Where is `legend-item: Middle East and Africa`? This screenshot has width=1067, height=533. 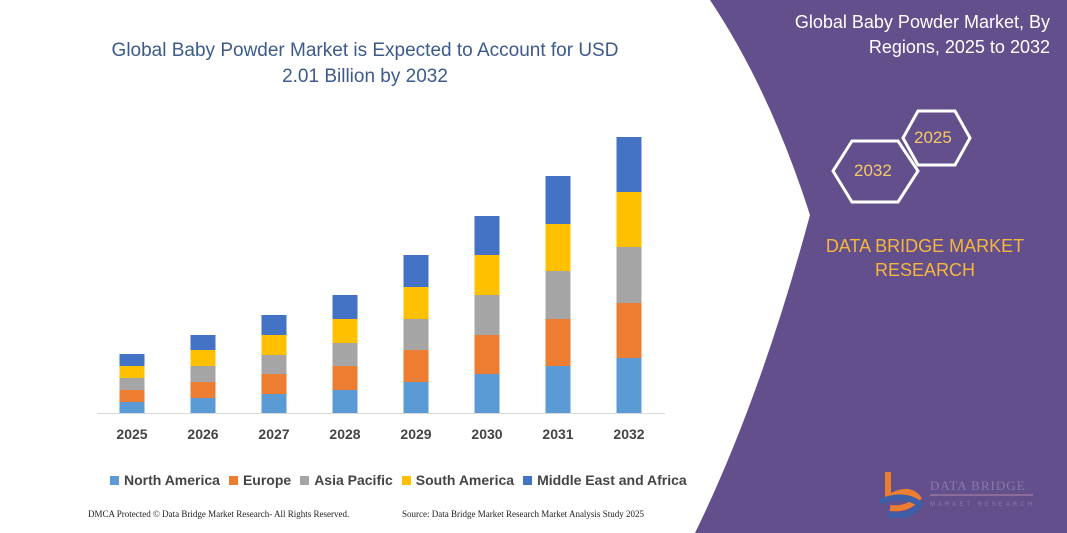 legend-item: Middle East and Africa is located at coordinates (605, 480).